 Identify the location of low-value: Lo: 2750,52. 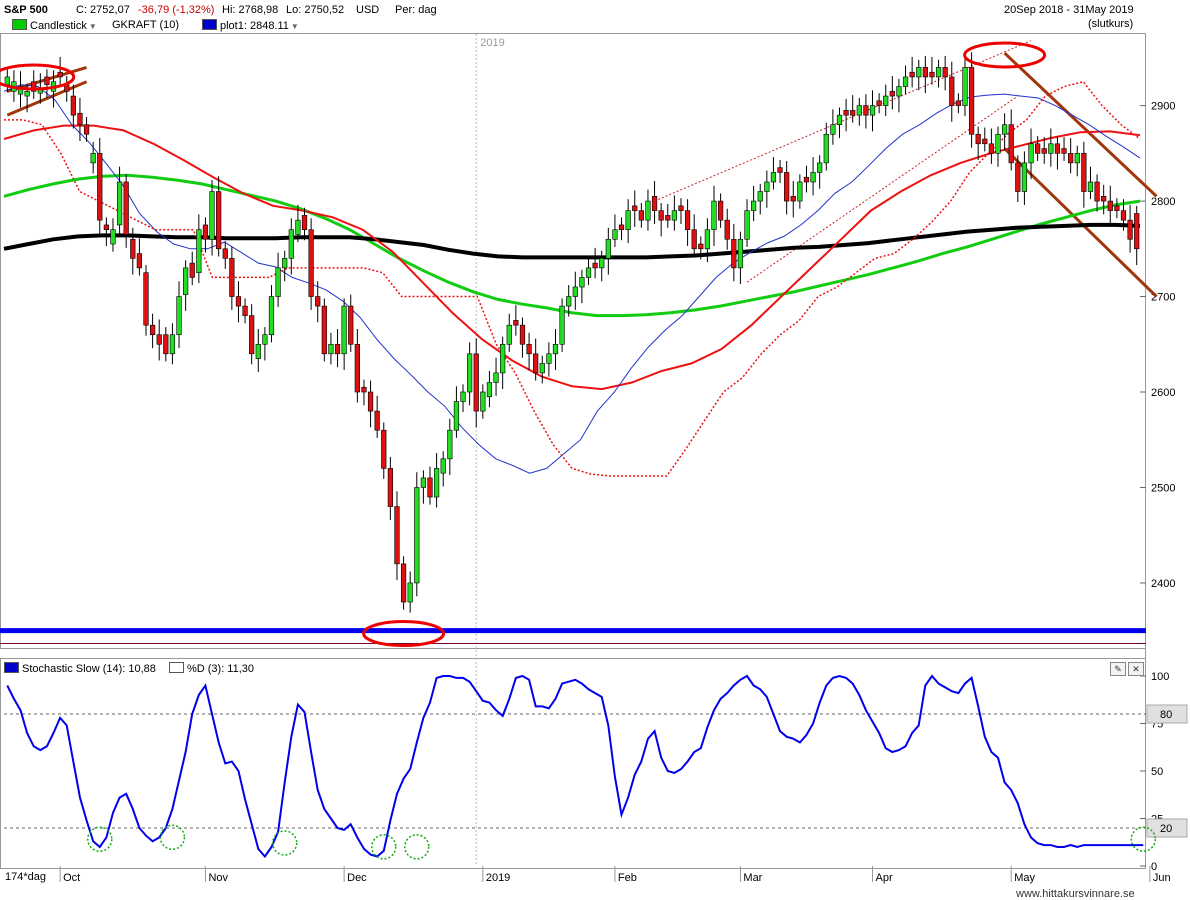
(315, 10).